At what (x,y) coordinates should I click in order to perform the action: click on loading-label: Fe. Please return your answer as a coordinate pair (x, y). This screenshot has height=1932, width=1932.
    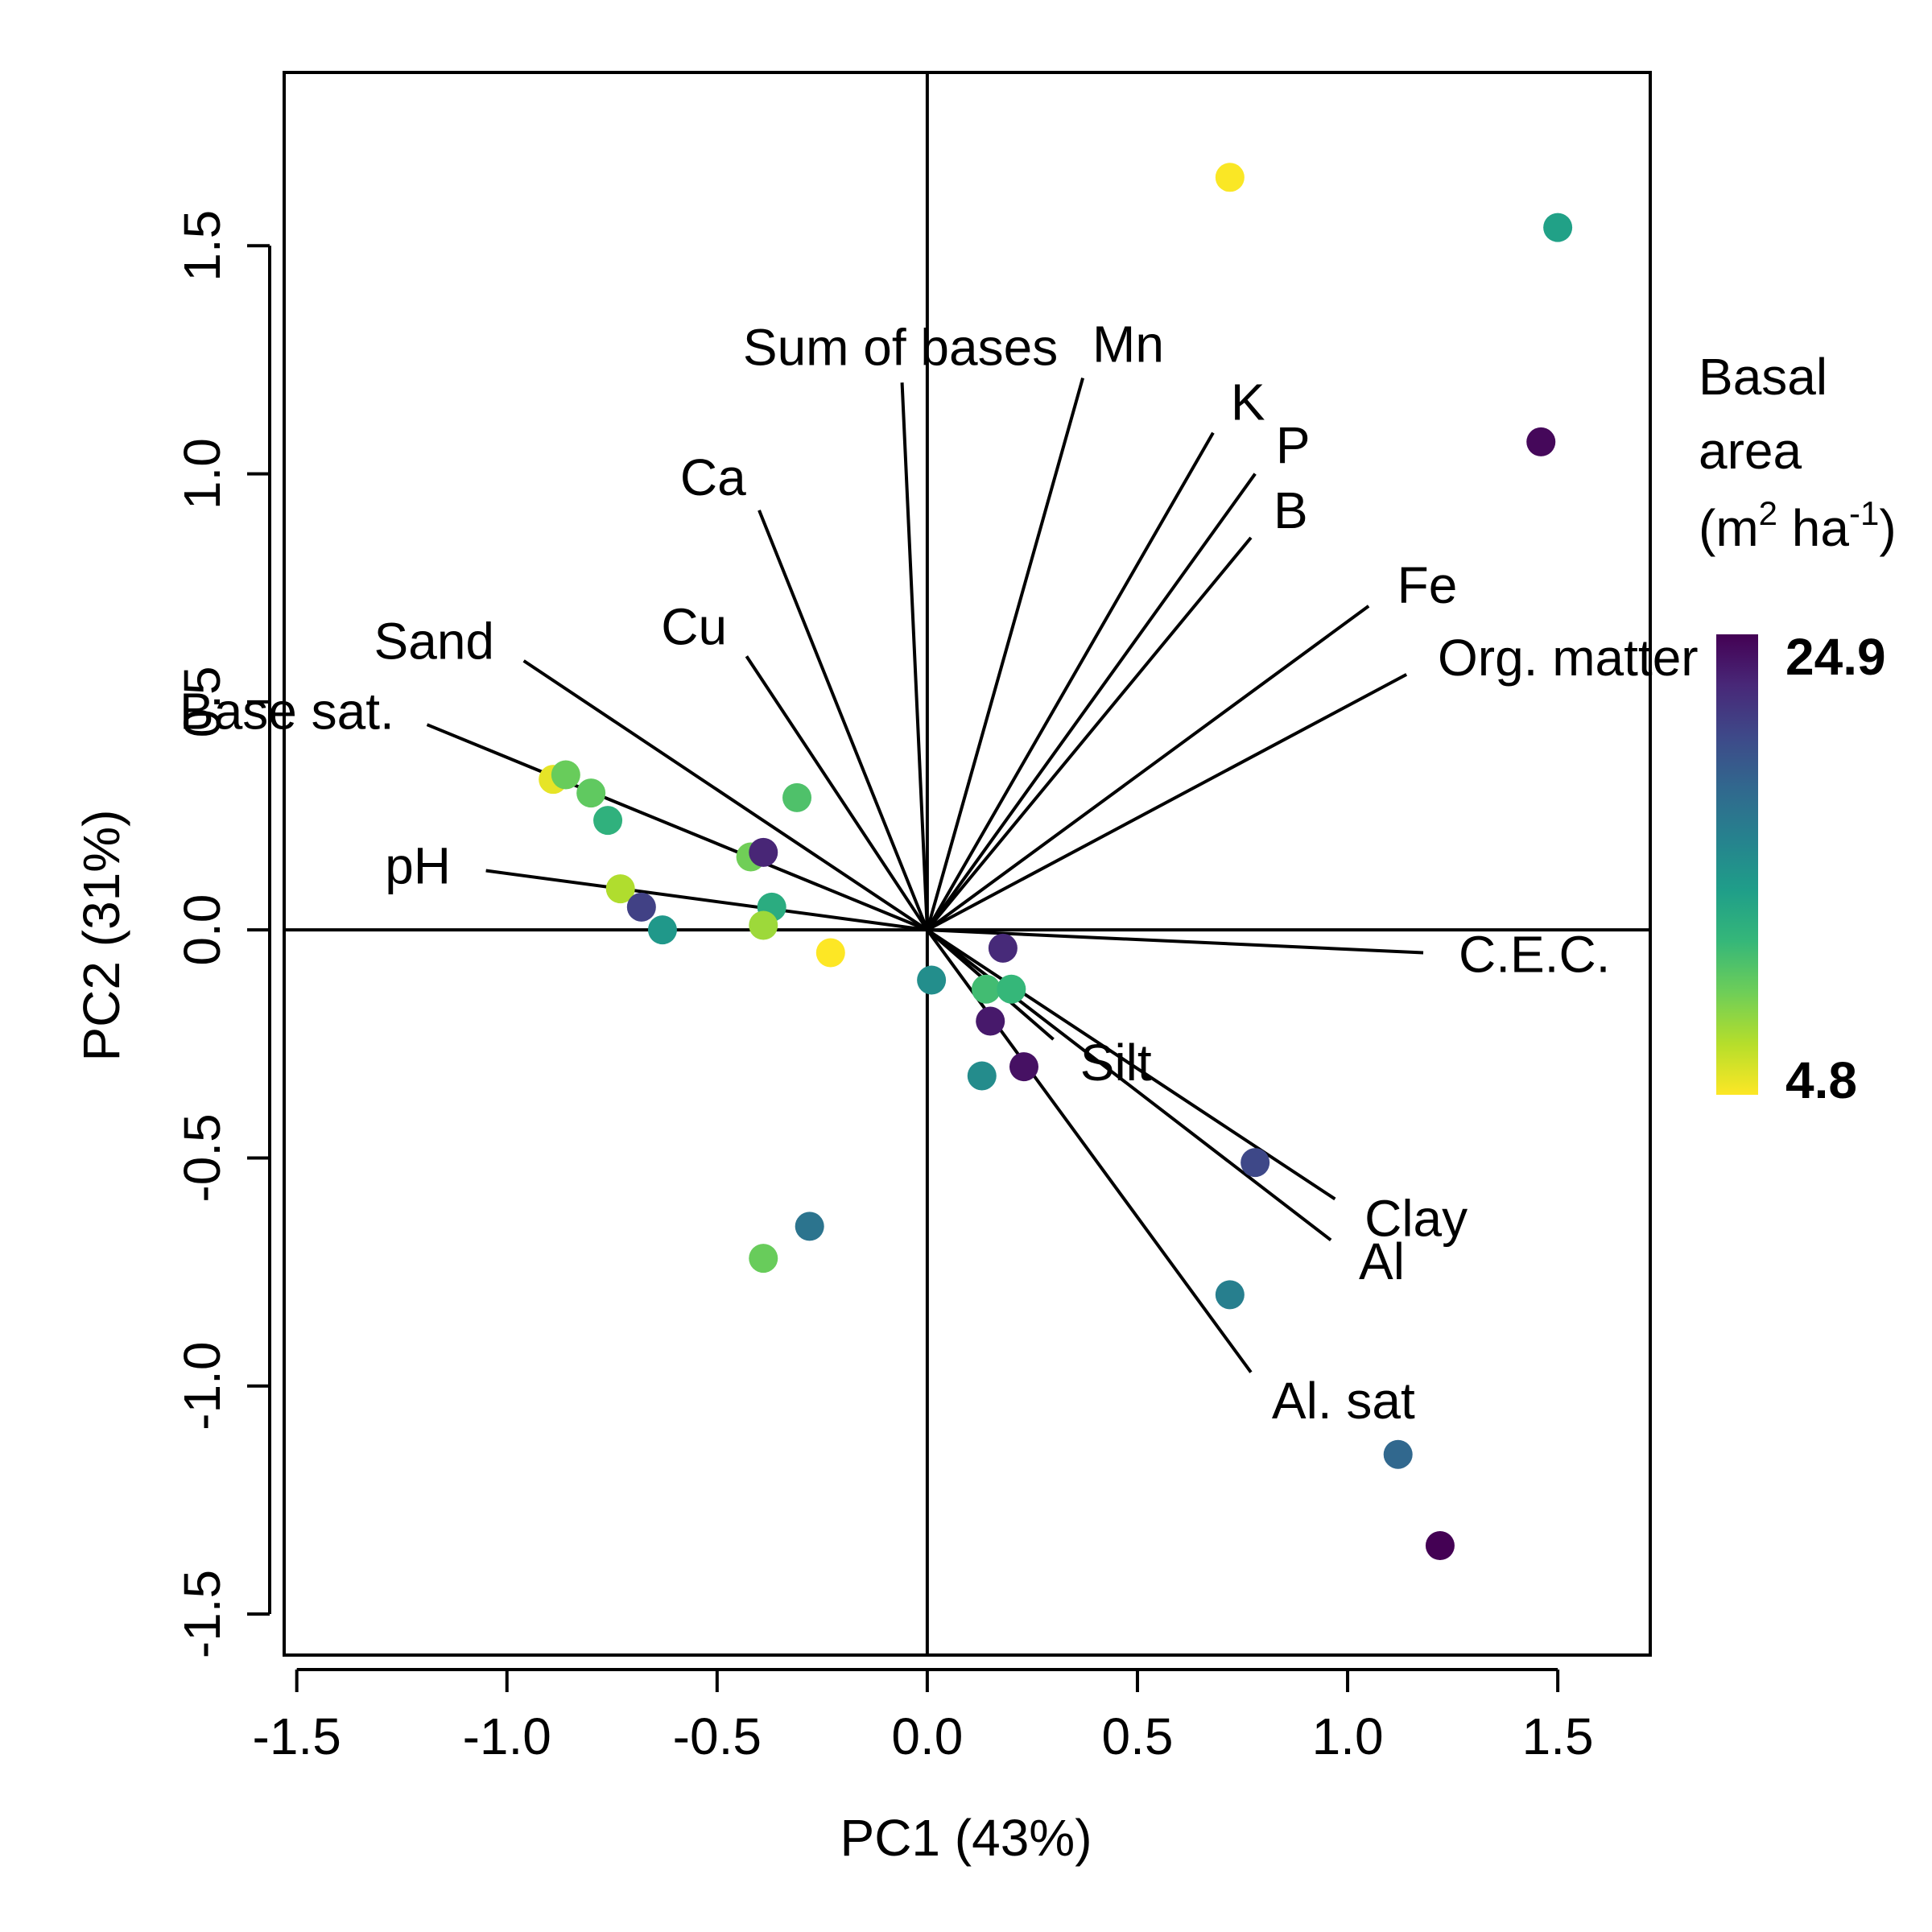
    Looking at the image, I should click on (1427, 585).